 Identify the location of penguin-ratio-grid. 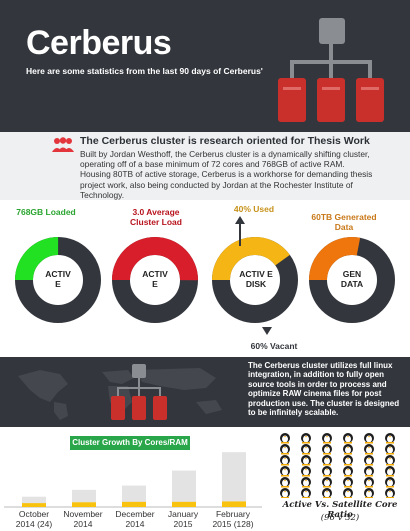
(337, 465).